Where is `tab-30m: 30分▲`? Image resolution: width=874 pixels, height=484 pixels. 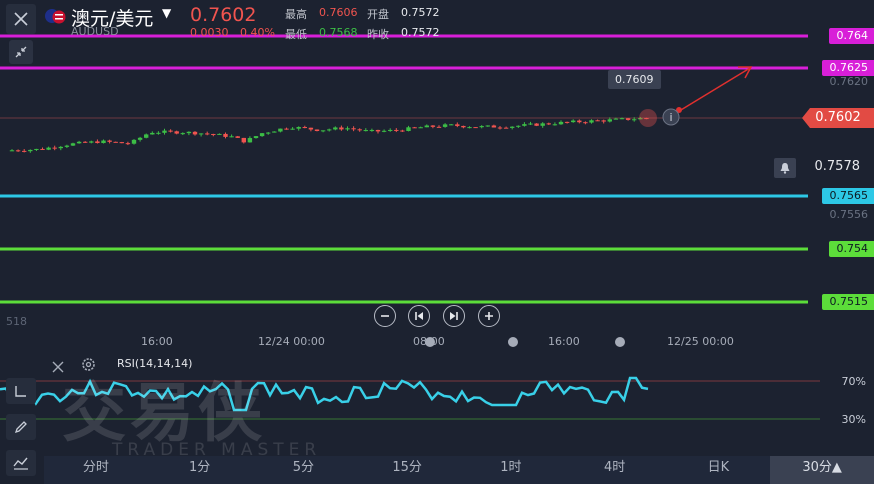
tab-30m: 30分▲ is located at coordinates (822, 470).